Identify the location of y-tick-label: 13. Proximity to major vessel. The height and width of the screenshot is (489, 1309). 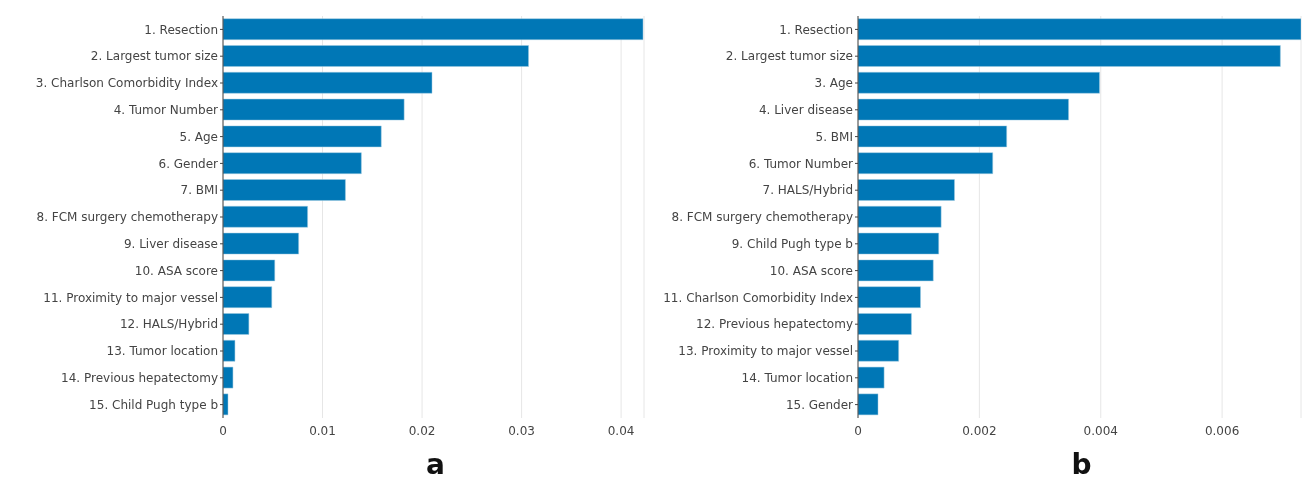
(765, 351).